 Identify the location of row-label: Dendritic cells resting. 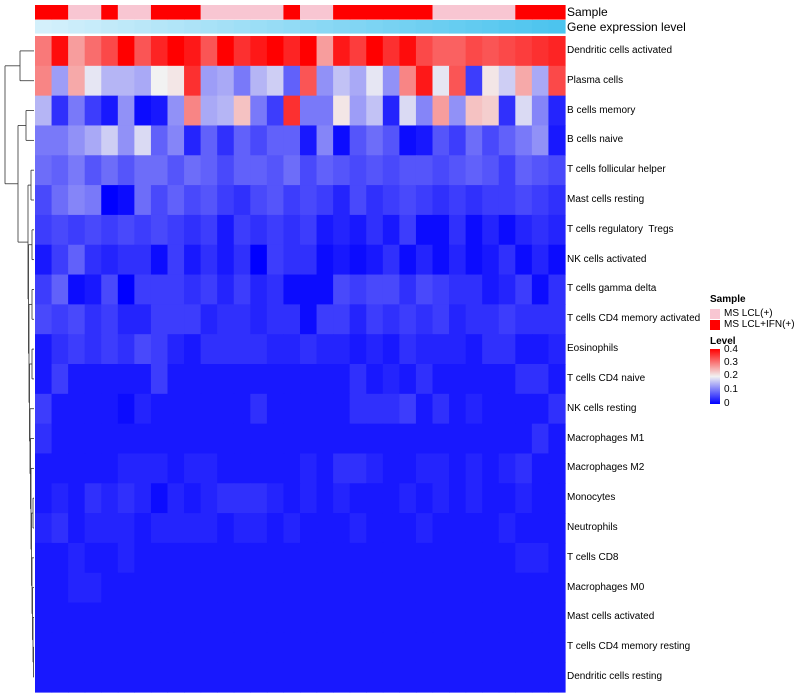
(615, 677).